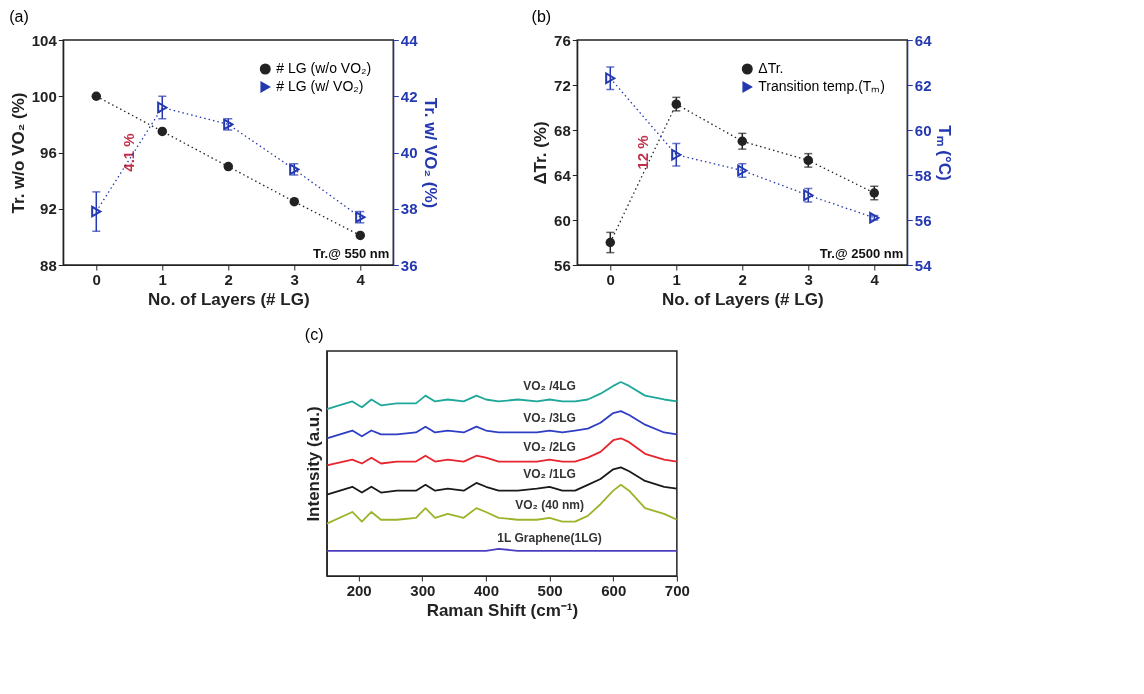 This screenshot has width=1144, height=694. What do you see at coordinates (409, 96) in the screenshot?
I see `y2-tick-label: 42` at bounding box center [409, 96].